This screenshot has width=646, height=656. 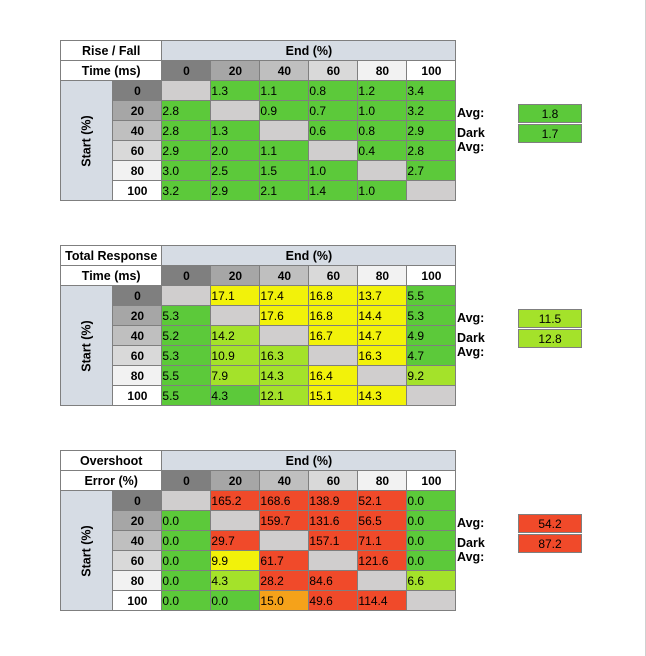 I want to click on table-cell: 1.4, so click(x=333, y=190).